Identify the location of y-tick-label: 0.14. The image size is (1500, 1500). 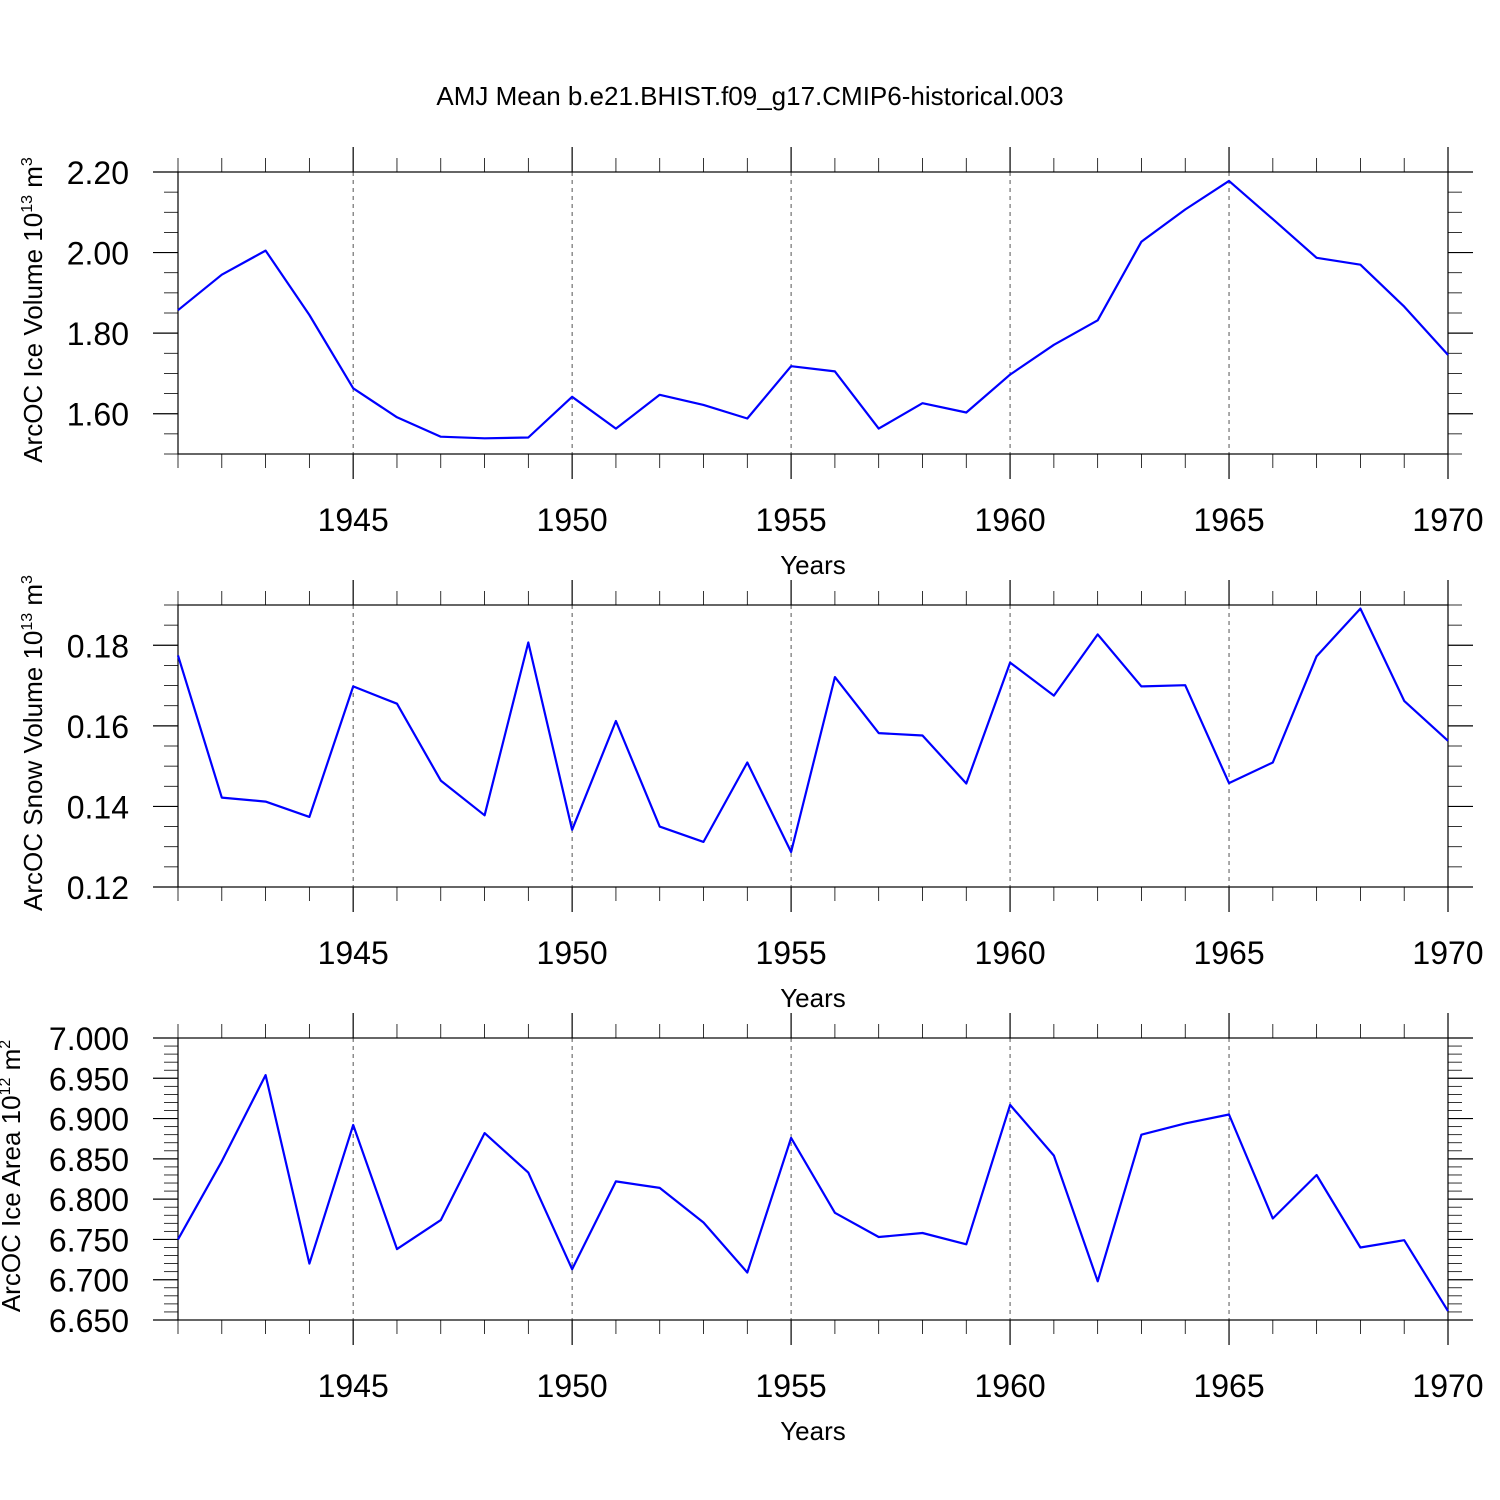
(98, 807).